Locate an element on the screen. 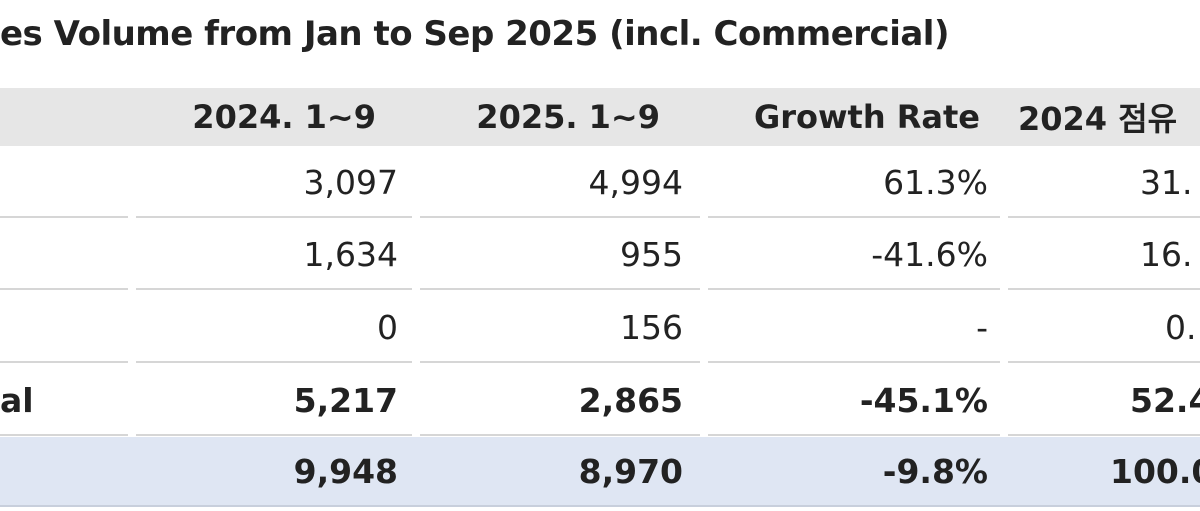  header-cell: 2024. 1~9 is located at coordinates (284, 117).